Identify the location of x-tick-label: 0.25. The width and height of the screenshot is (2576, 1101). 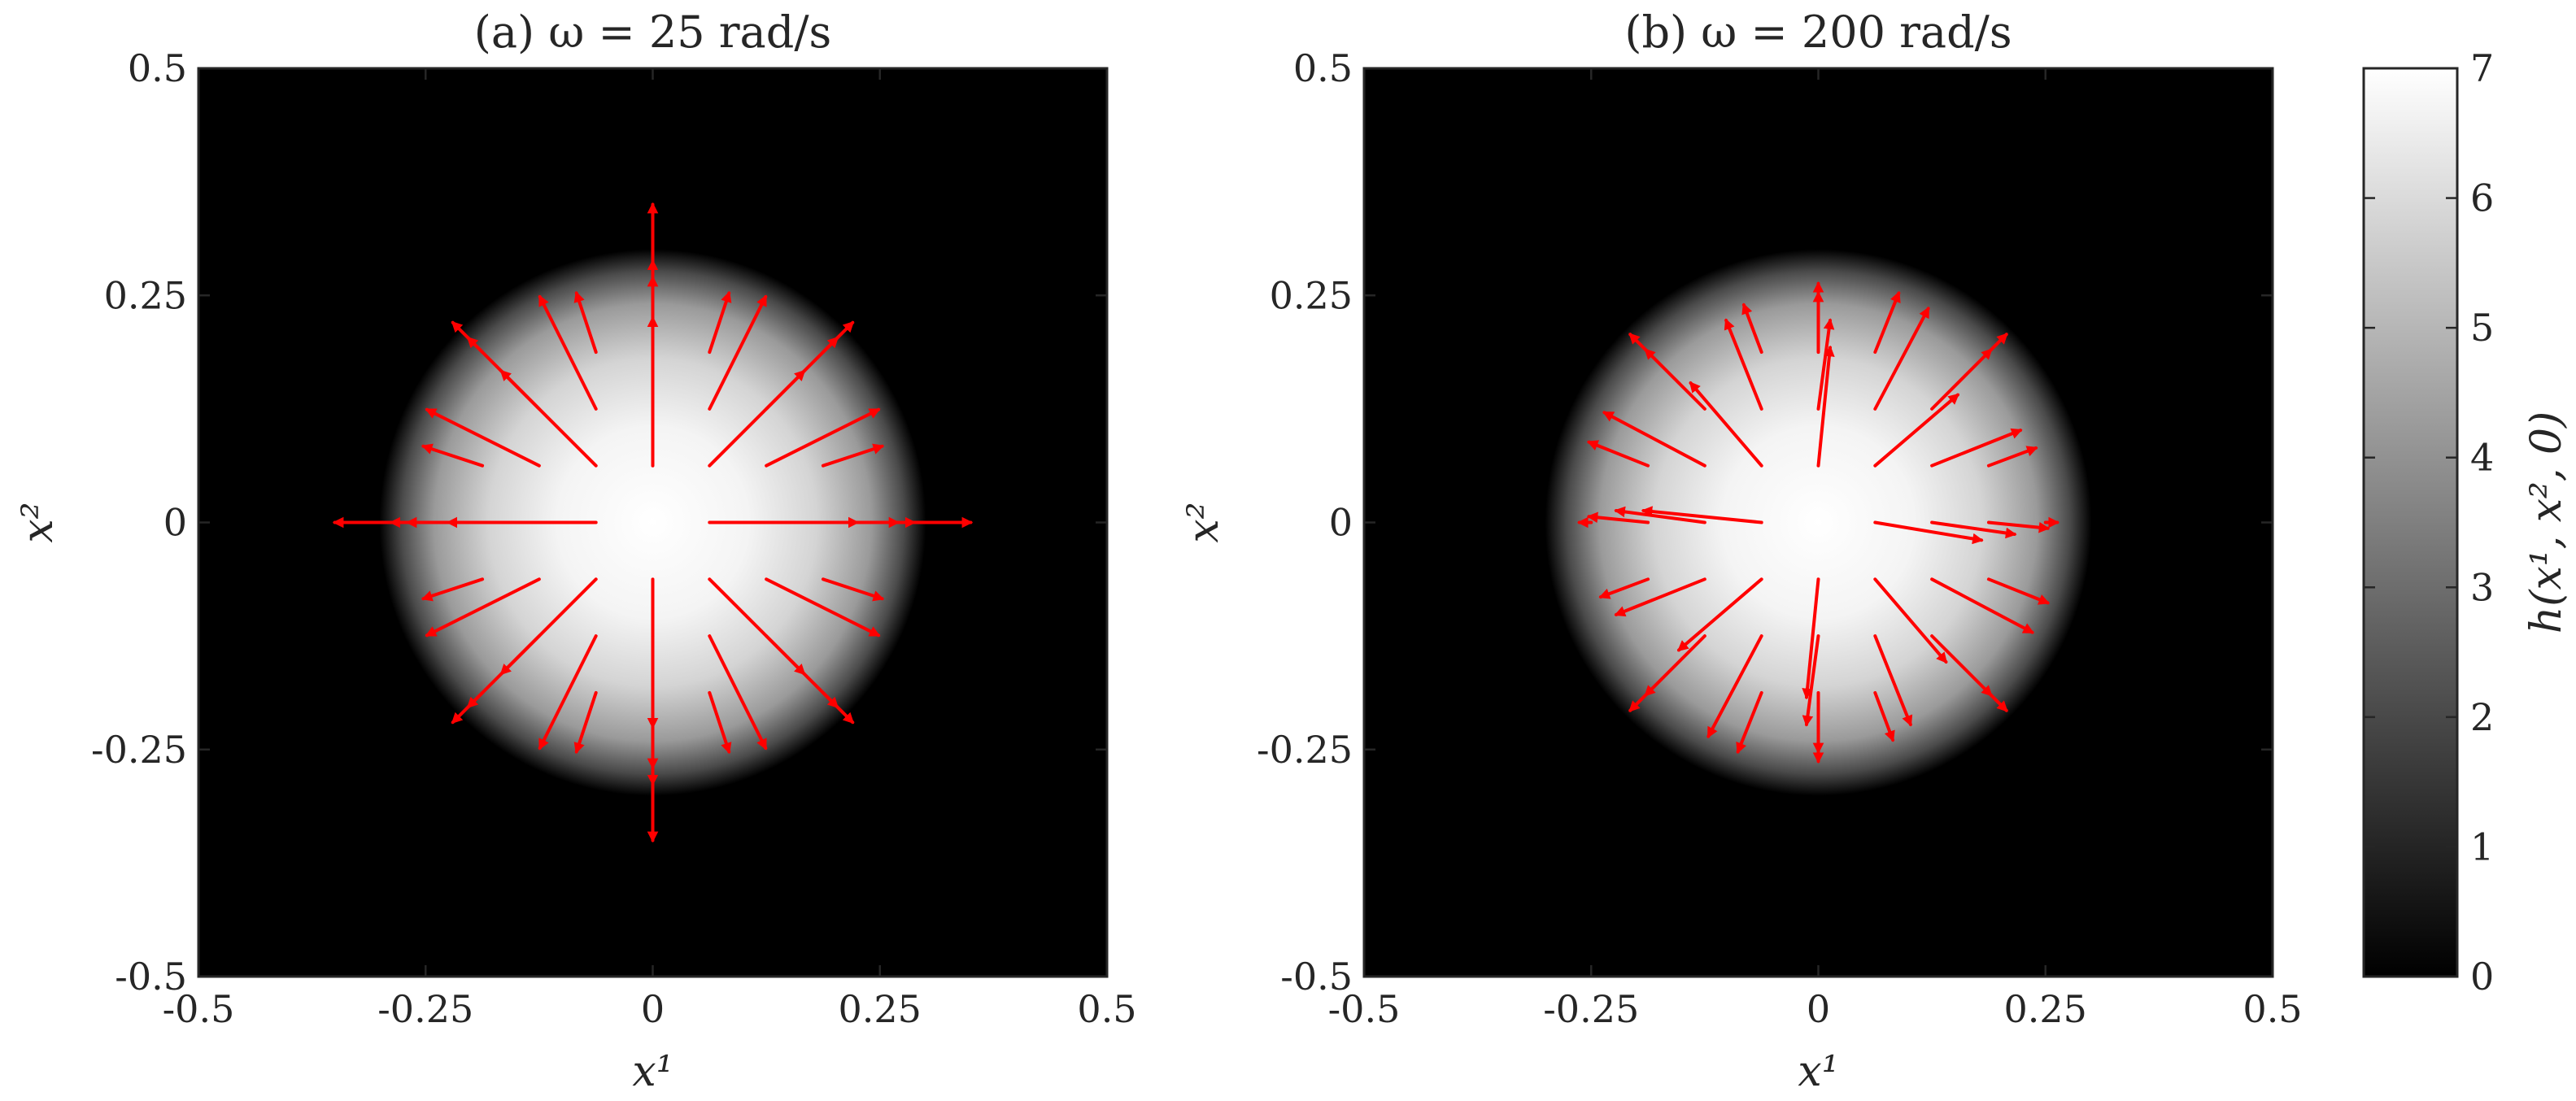
(880, 1009).